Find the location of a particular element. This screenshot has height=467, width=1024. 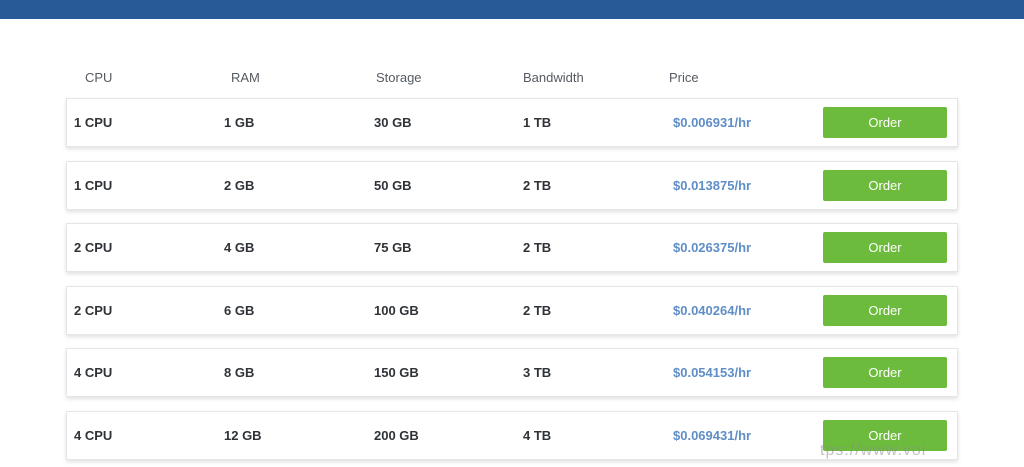

plan-ram: 12 GB is located at coordinates (243, 435).